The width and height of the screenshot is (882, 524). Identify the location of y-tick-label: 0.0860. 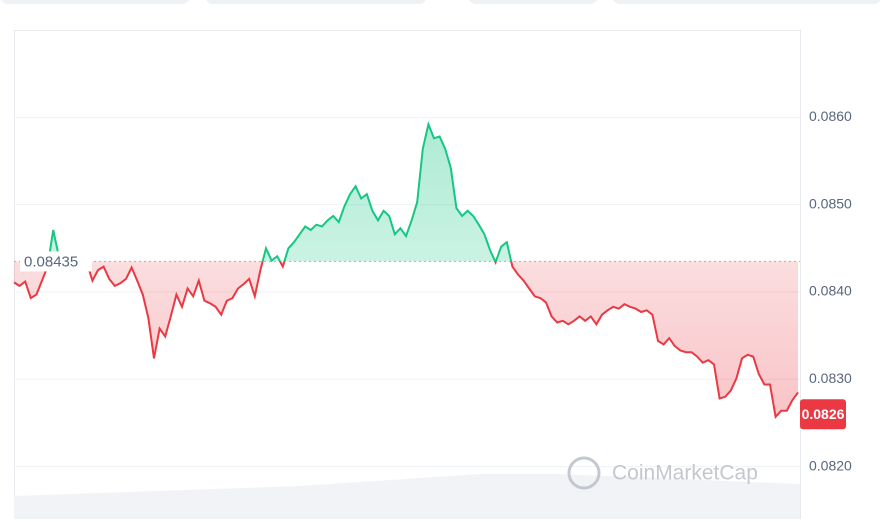
(830, 116).